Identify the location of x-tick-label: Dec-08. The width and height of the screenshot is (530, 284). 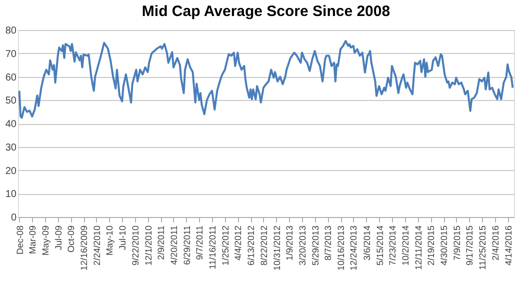
(19, 240).